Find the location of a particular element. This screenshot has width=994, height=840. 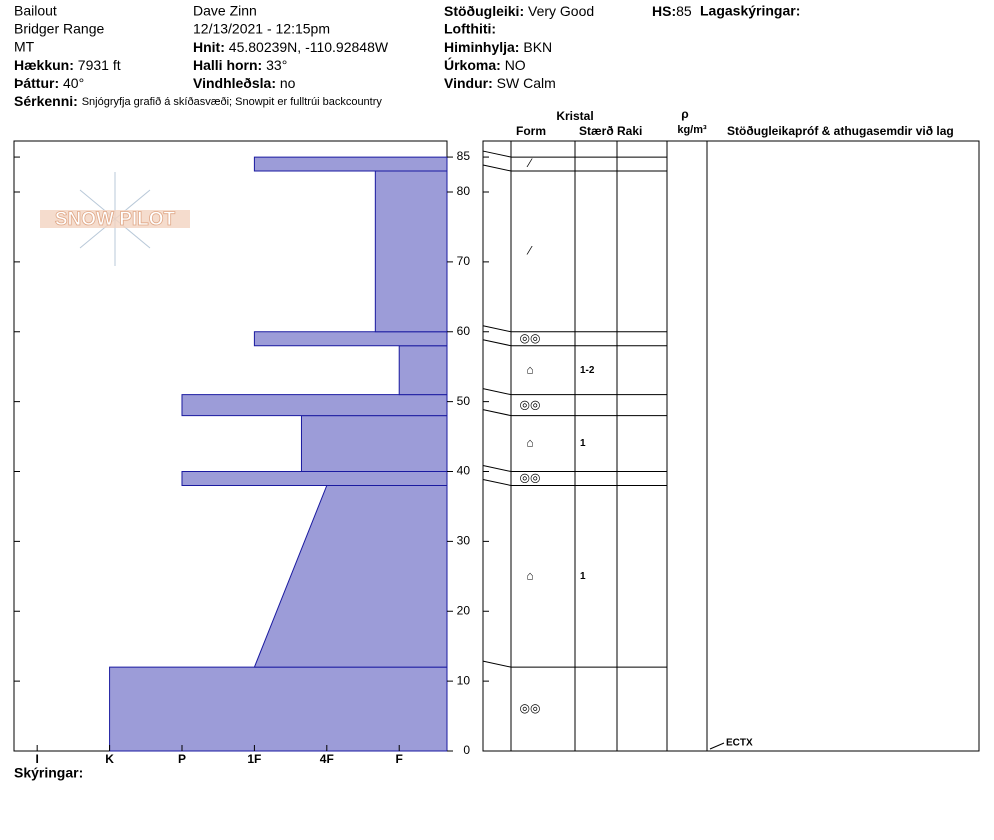

x-tick-label: 1F is located at coordinates (254, 759).